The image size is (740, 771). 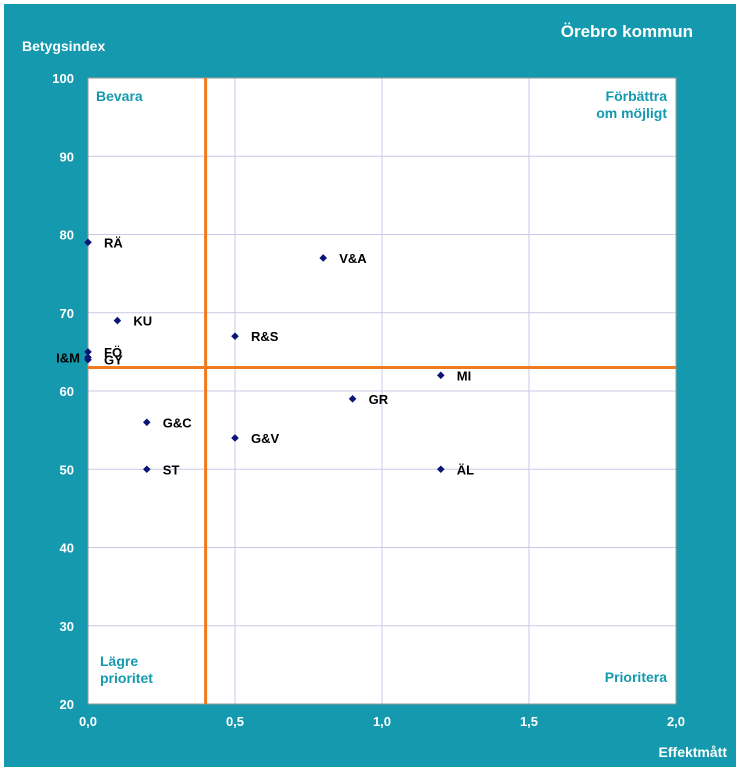 What do you see at coordinates (67, 391) in the screenshot?
I see `y-tick-label: 60` at bounding box center [67, 391].